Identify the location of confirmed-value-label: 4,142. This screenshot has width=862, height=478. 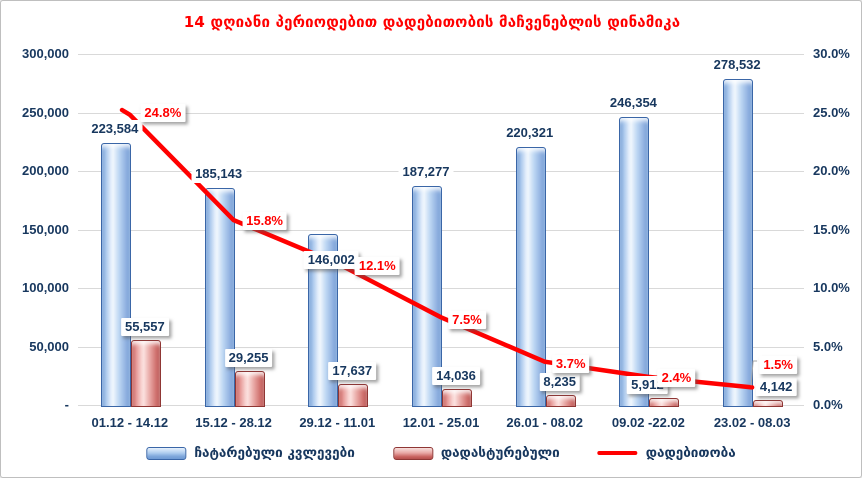
(776, 387).